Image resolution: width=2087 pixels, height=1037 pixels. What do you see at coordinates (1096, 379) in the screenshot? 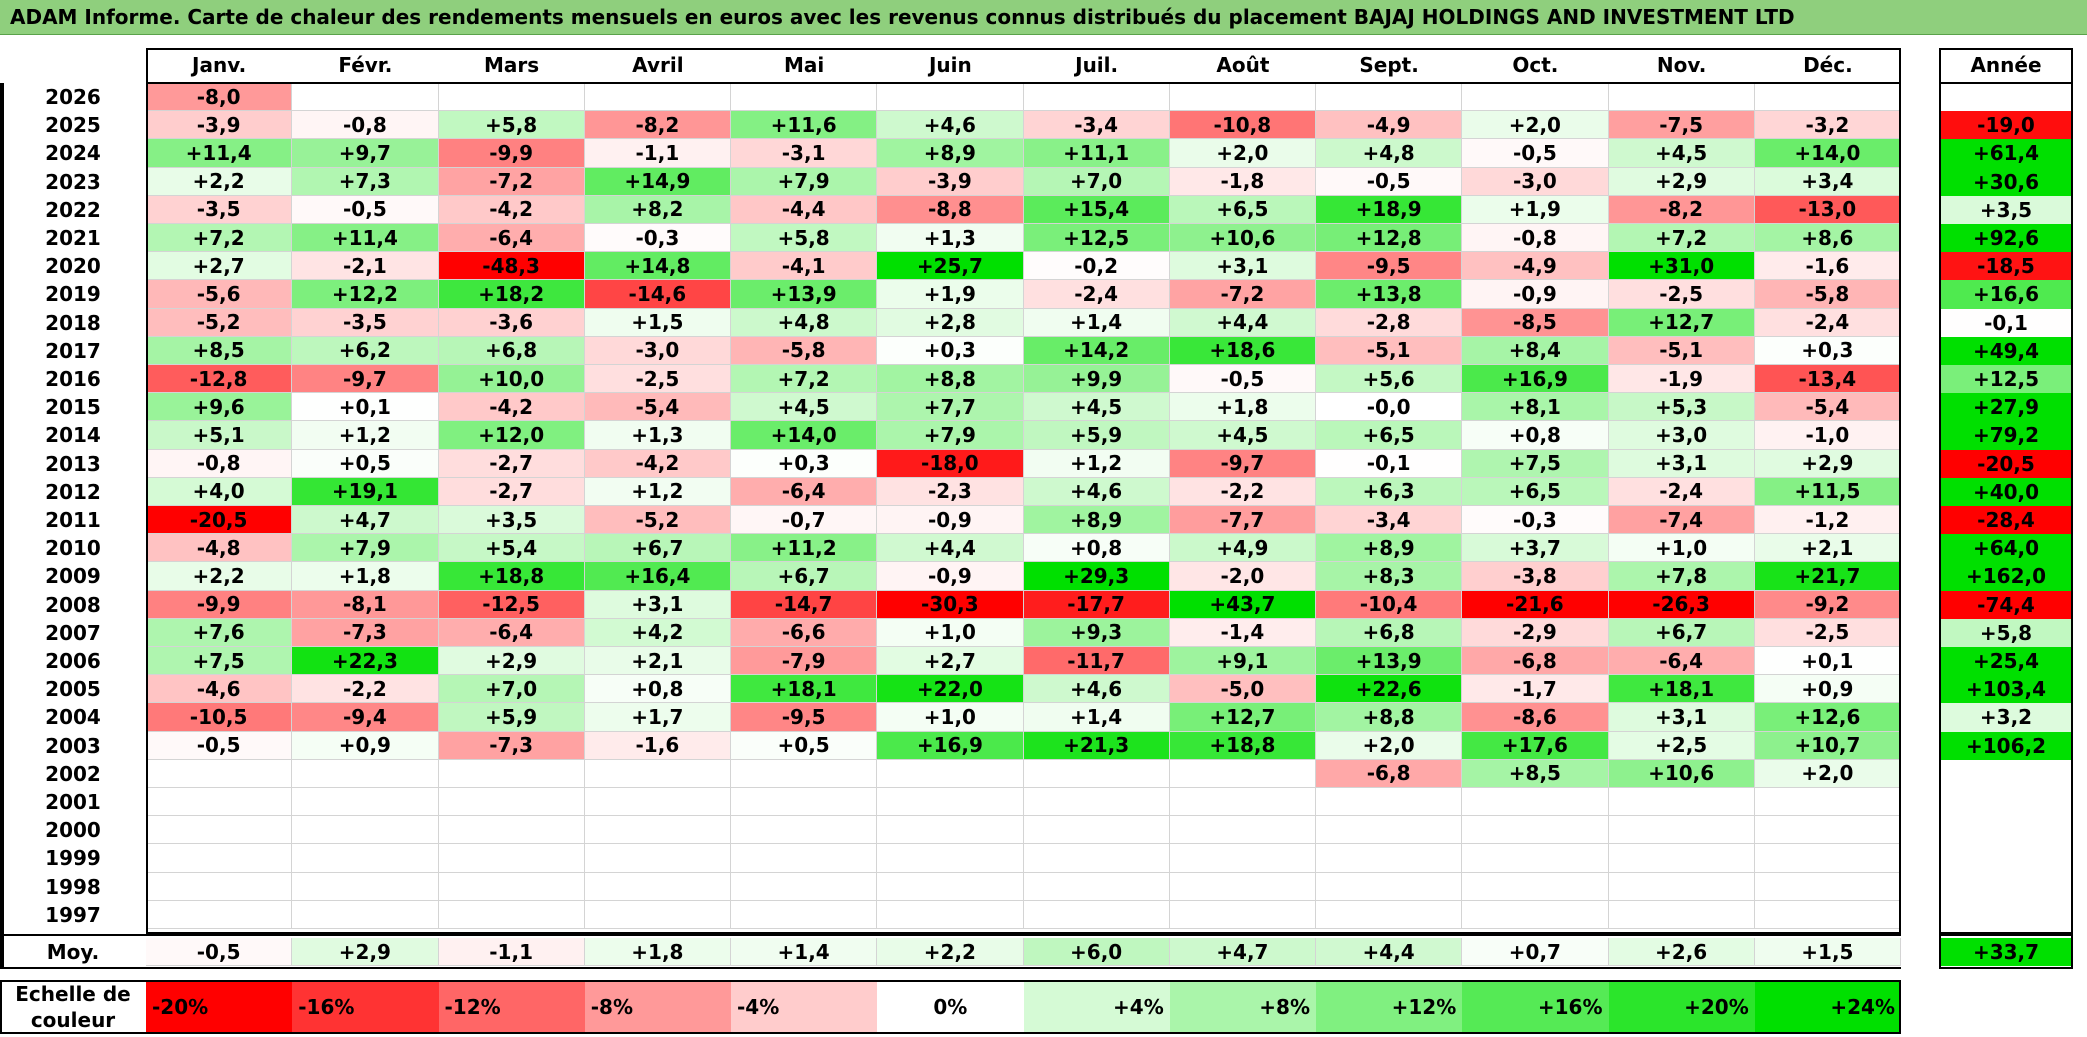
I see `heatmap-cell: +9,9` at bounding box center [1096, 379].